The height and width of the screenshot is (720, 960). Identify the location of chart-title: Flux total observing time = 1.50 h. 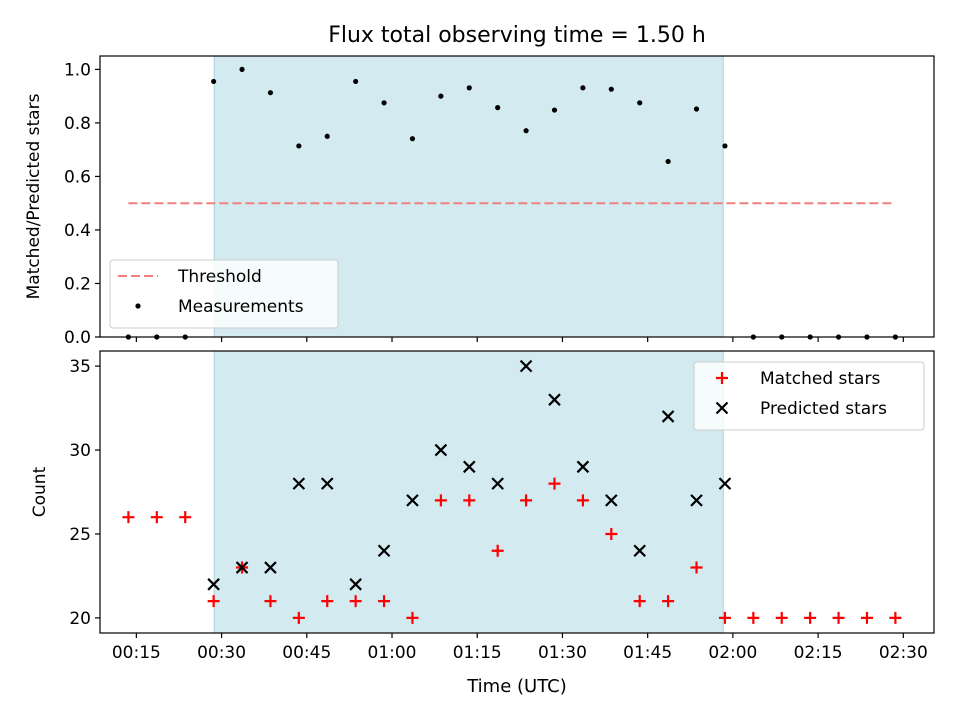
(517, 35).